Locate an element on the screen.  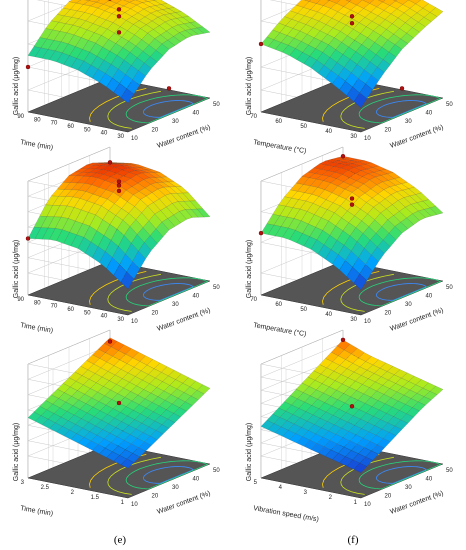
panel-label: (f) is located at coordinates (353, 540).